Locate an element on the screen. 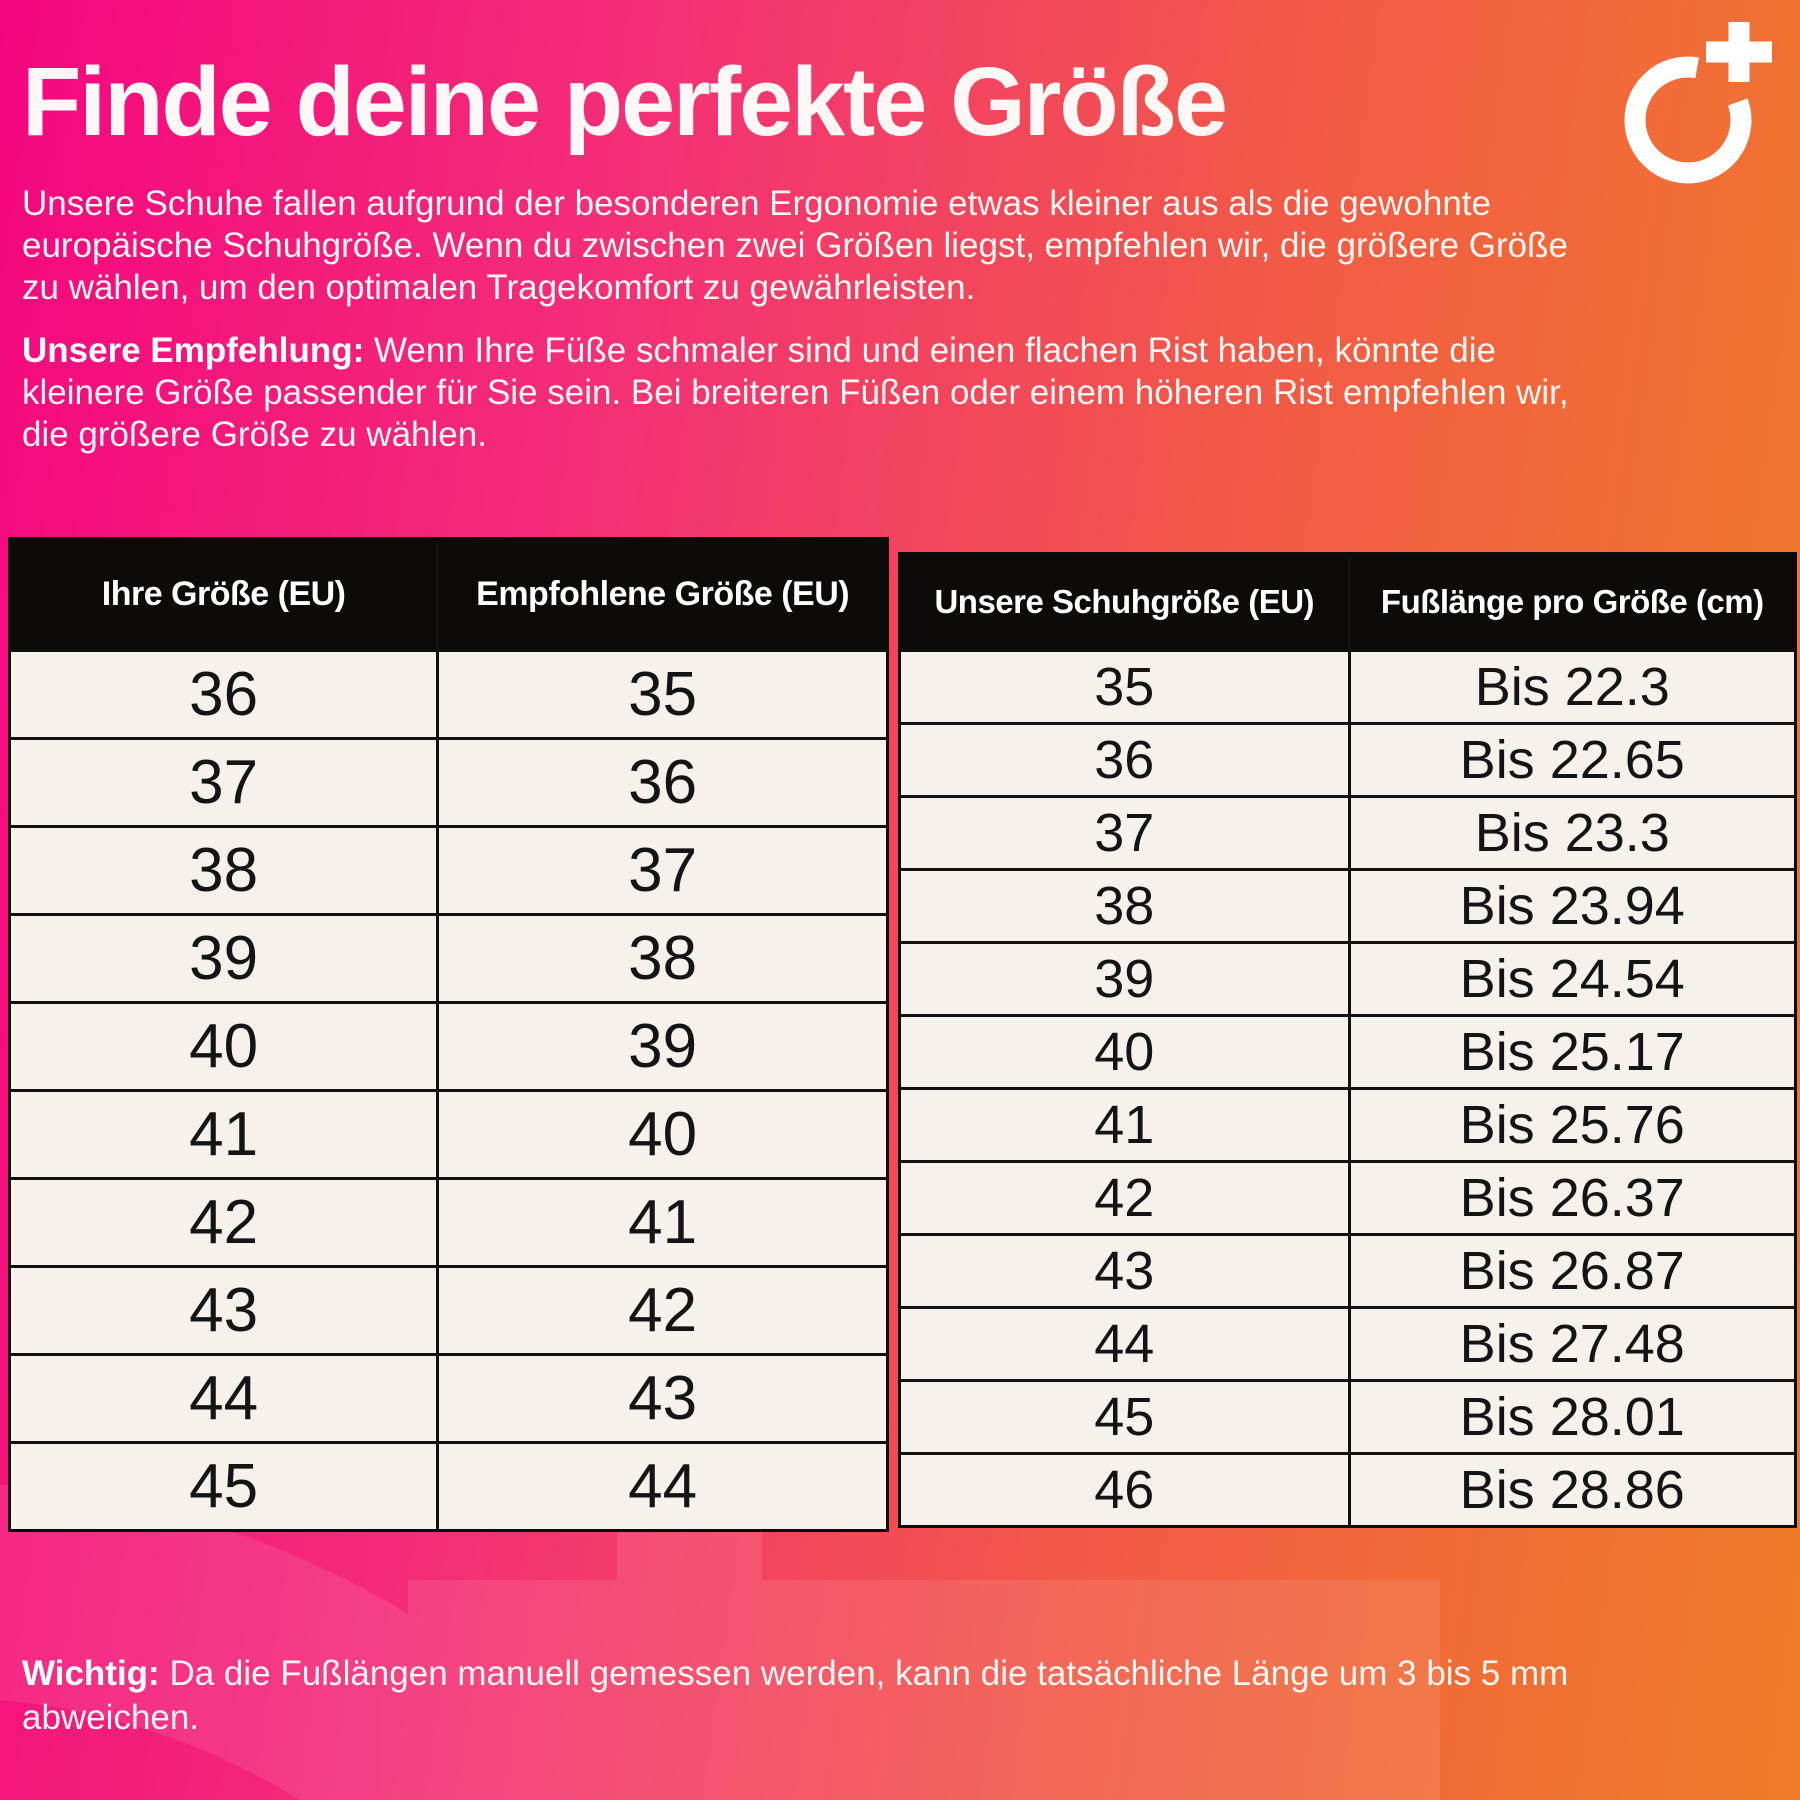  table-row: 42 41 is located at coordinates (448, 1221).